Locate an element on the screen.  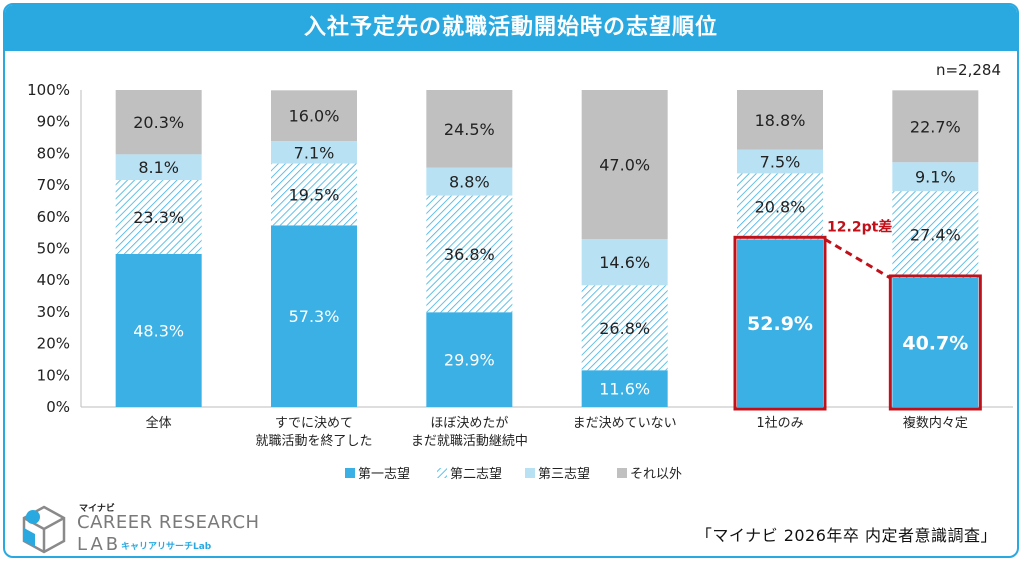
data-label: 22.7% is located at coordinates (935, 126).